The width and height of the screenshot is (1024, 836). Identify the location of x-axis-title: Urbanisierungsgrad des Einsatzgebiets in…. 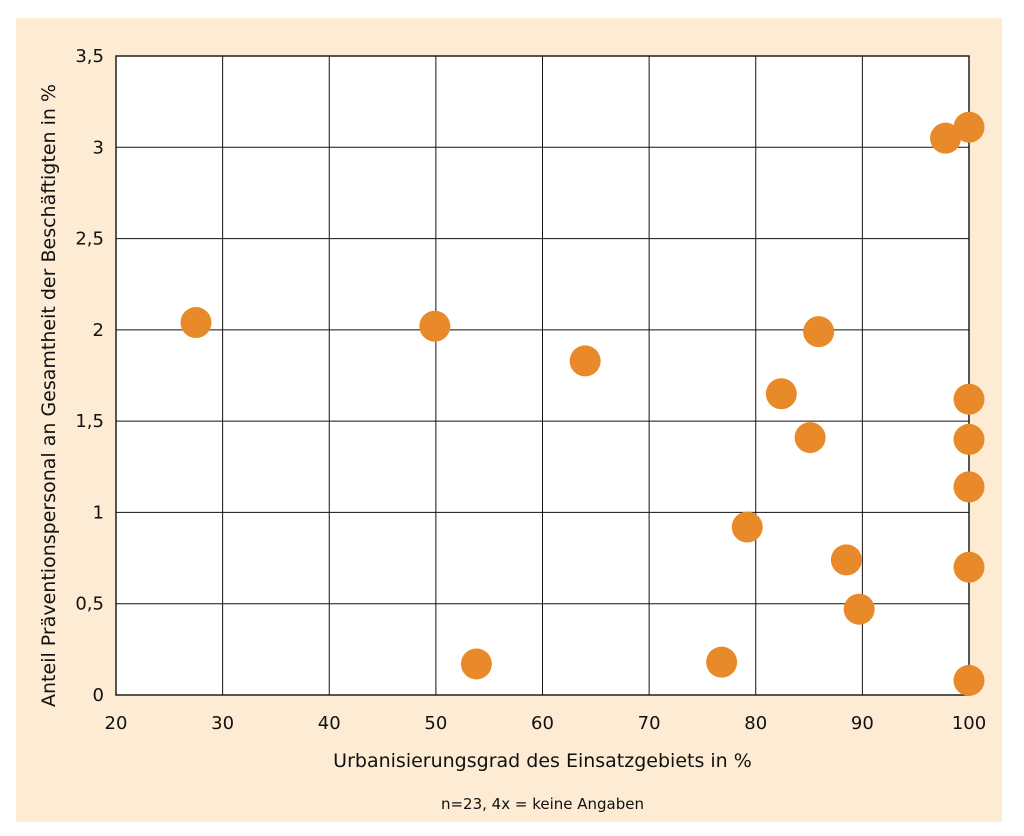
(542, 761).